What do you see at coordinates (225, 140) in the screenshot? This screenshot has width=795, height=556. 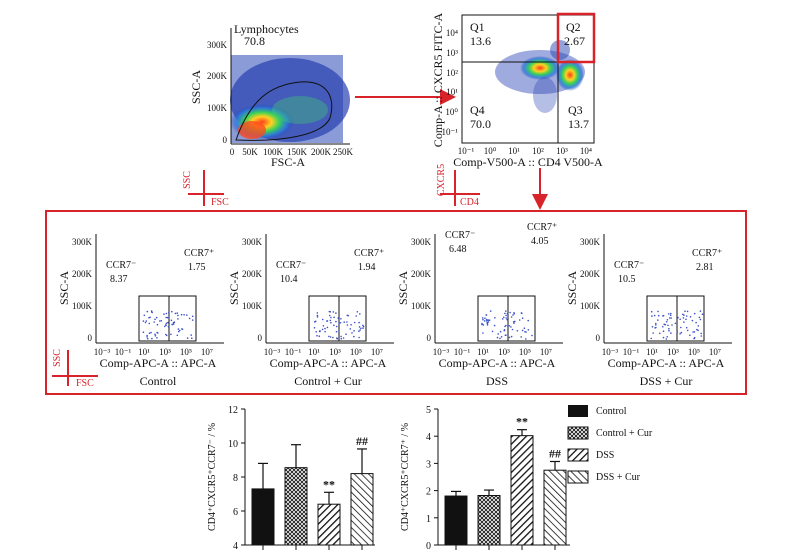 I see `lymph-ytick: 0` at bounding box center [225, 140].